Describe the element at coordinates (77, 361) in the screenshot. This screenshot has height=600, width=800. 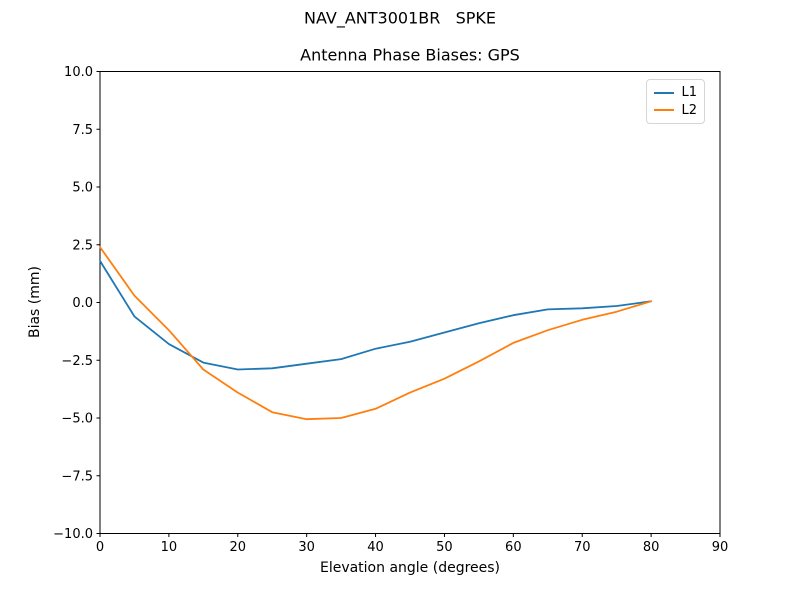
I see `y-tick-label: −2.5` at that location.